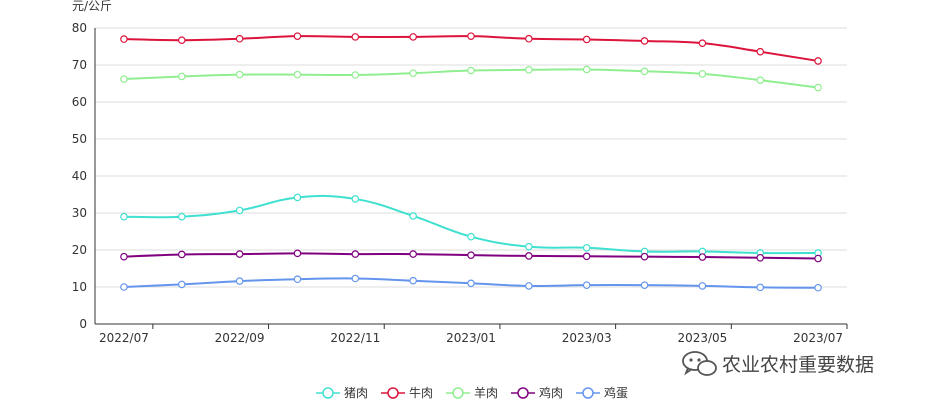 The width and height of the screenshot is (940, 405). Describe the element at coordinates (486, 392) in the screenshot. I see `legend-label: 羊肉` at that location.